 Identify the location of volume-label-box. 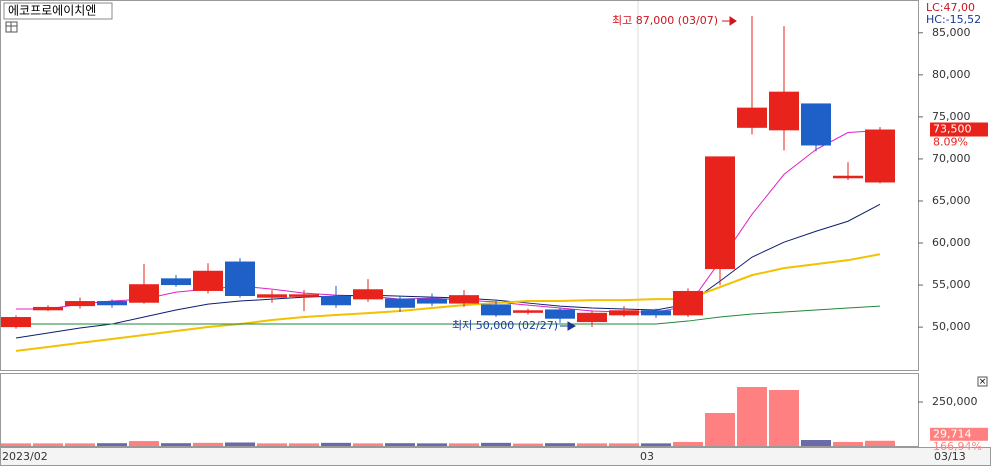
(959, 434).